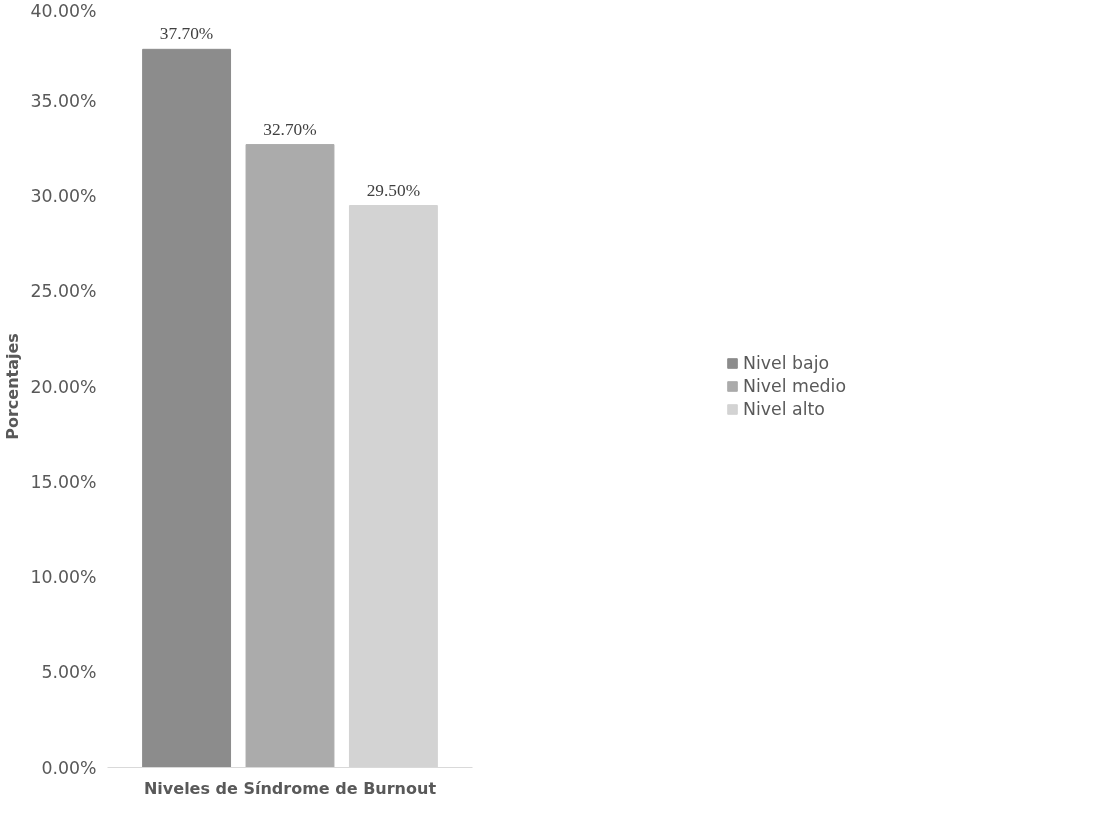  What do you see at coordinates (786, 363) in the screenshot?
I see `legend-label: Nivel bajo` at bounding box center [786, 363].